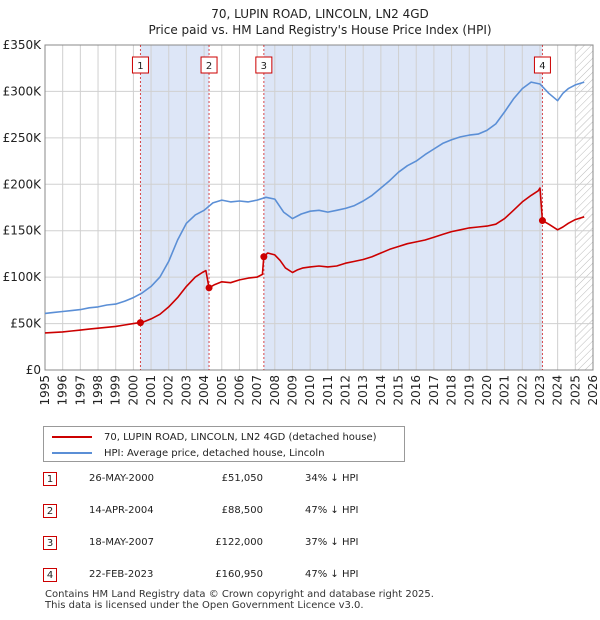 This screenshot has height=620, width=600. I want to click on x-tick-label: 2000, so click(133, 390).